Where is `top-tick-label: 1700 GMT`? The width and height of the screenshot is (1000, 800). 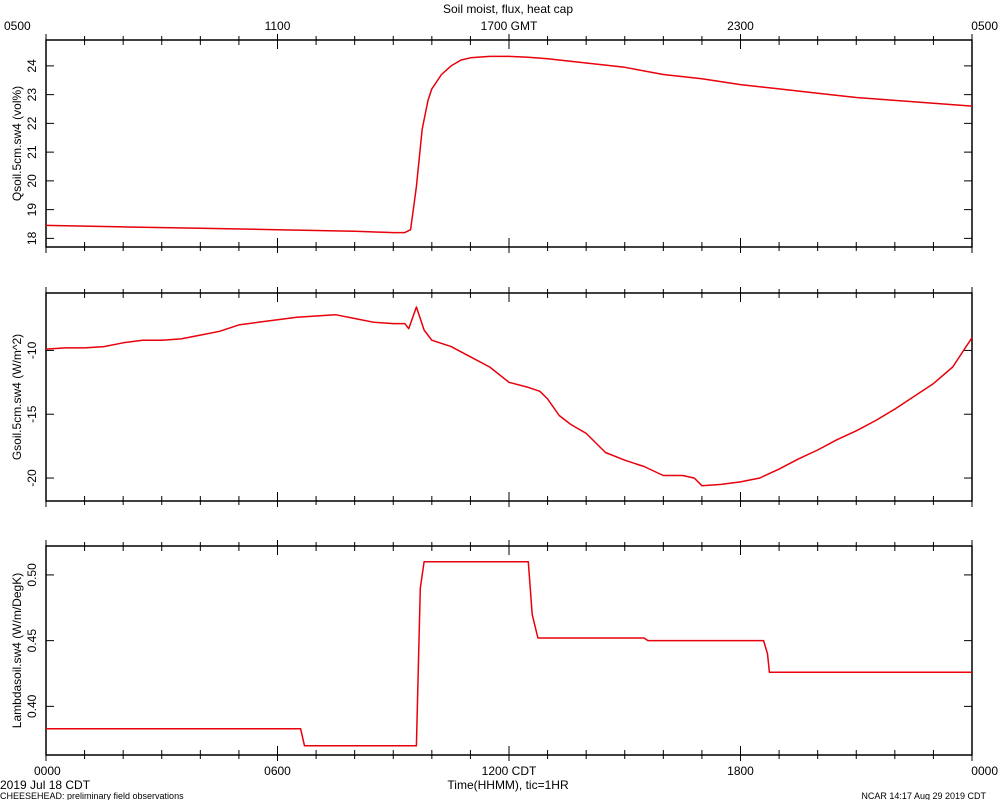 top-tick-label: 1700 GMT is located at coordinates (509, 26).